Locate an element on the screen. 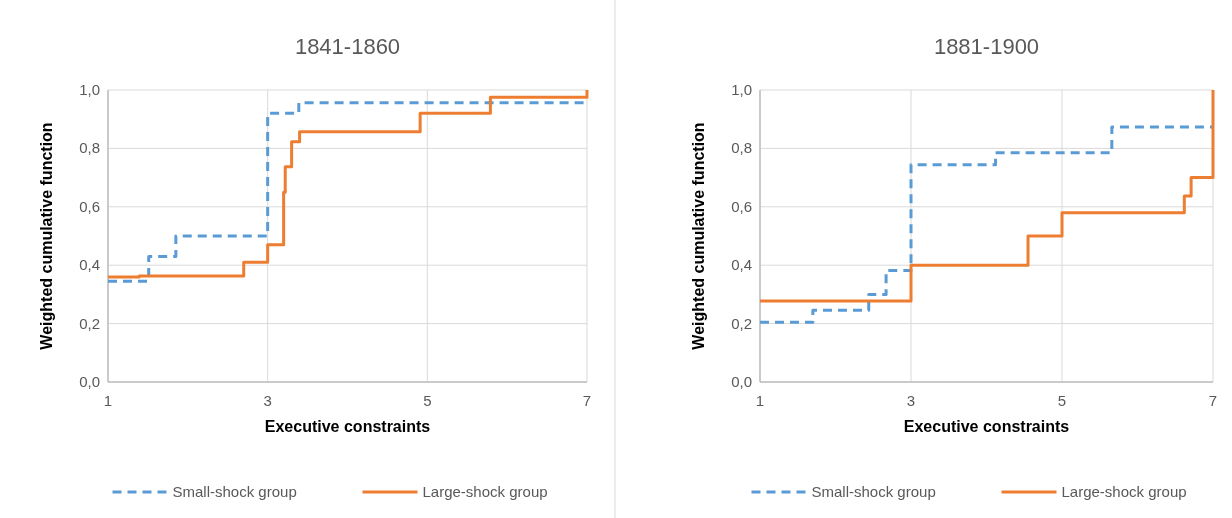  chart-title: 1841-1860 is located at coordinates (347, 46).